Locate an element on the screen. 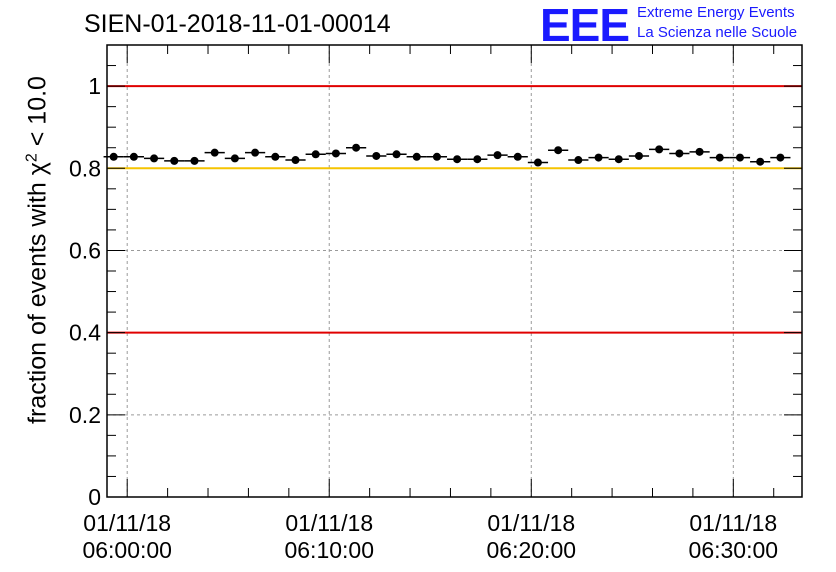  logo-line-1: Extreme Energy Events is located at coordinates (716, 12).